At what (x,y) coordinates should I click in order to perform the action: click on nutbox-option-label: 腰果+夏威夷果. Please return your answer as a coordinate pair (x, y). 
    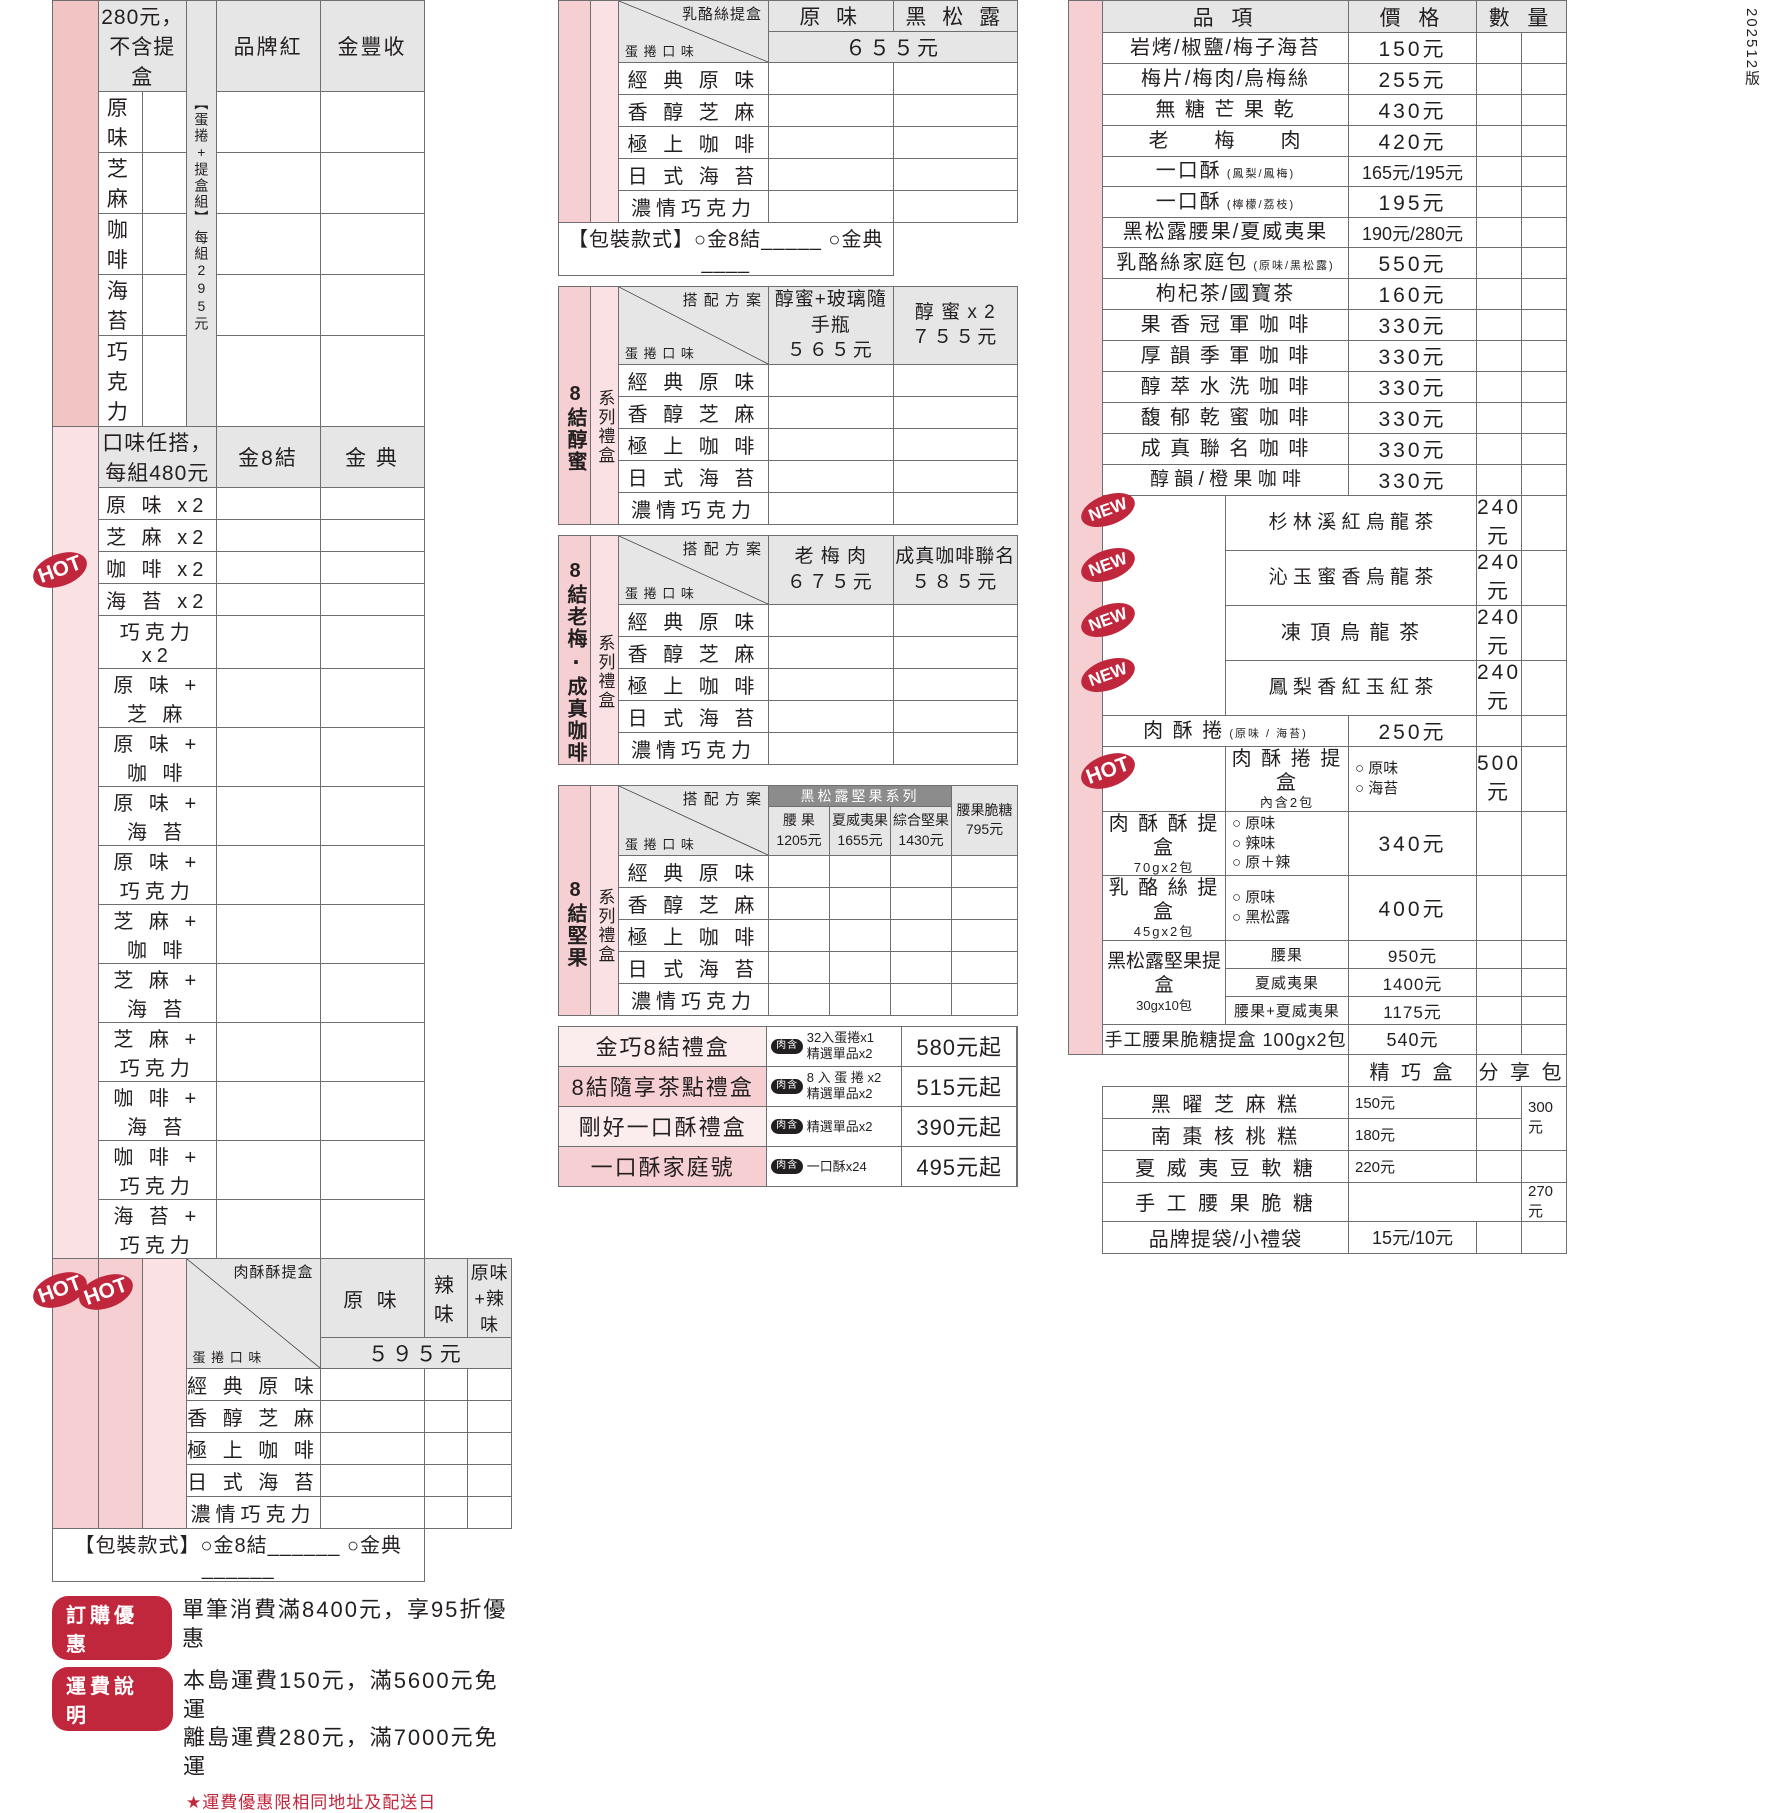
    Looking at the image, I should click on (1287, 1010).